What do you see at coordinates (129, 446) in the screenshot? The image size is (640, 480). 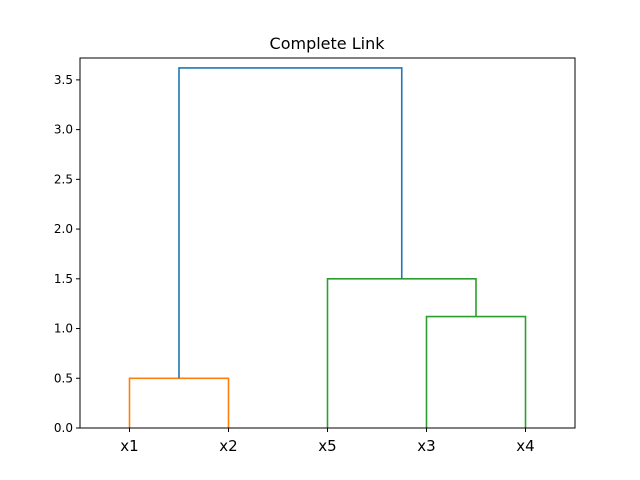 I see `x-tick-label-x1: x1` at bounding box center [129, 446].